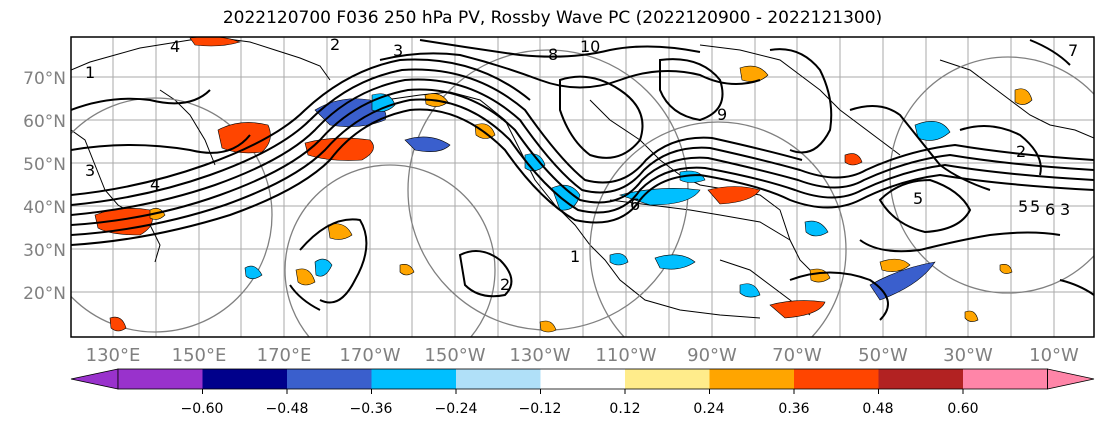 The width and height of the screenshot is (1105, 429). Describe the element at coordinates (540, 409) in the screenshot. I see `colorbar-tick-label: −0.12` at that location.